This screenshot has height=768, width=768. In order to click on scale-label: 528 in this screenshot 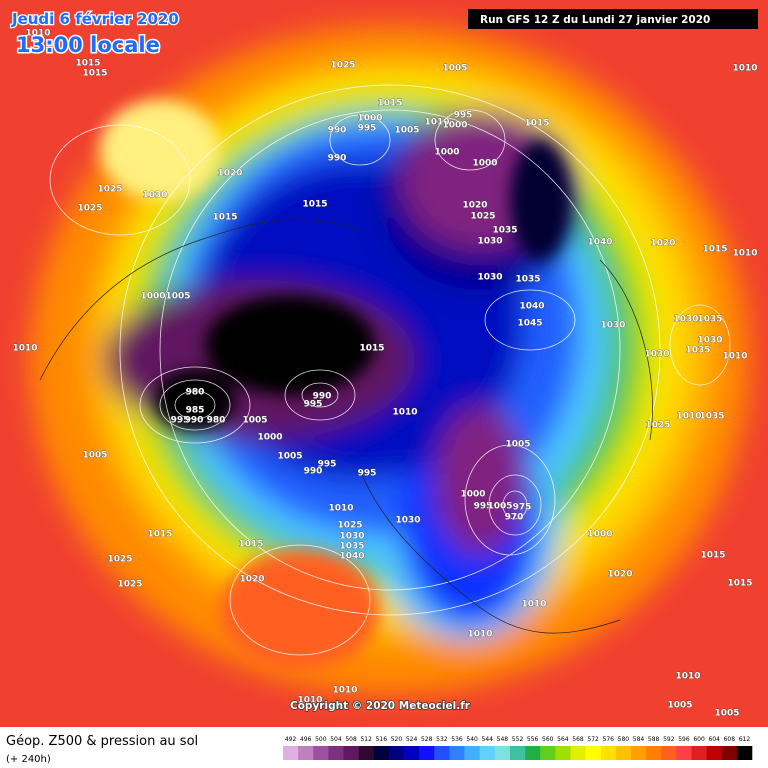, I will do `click(427, 739)`.